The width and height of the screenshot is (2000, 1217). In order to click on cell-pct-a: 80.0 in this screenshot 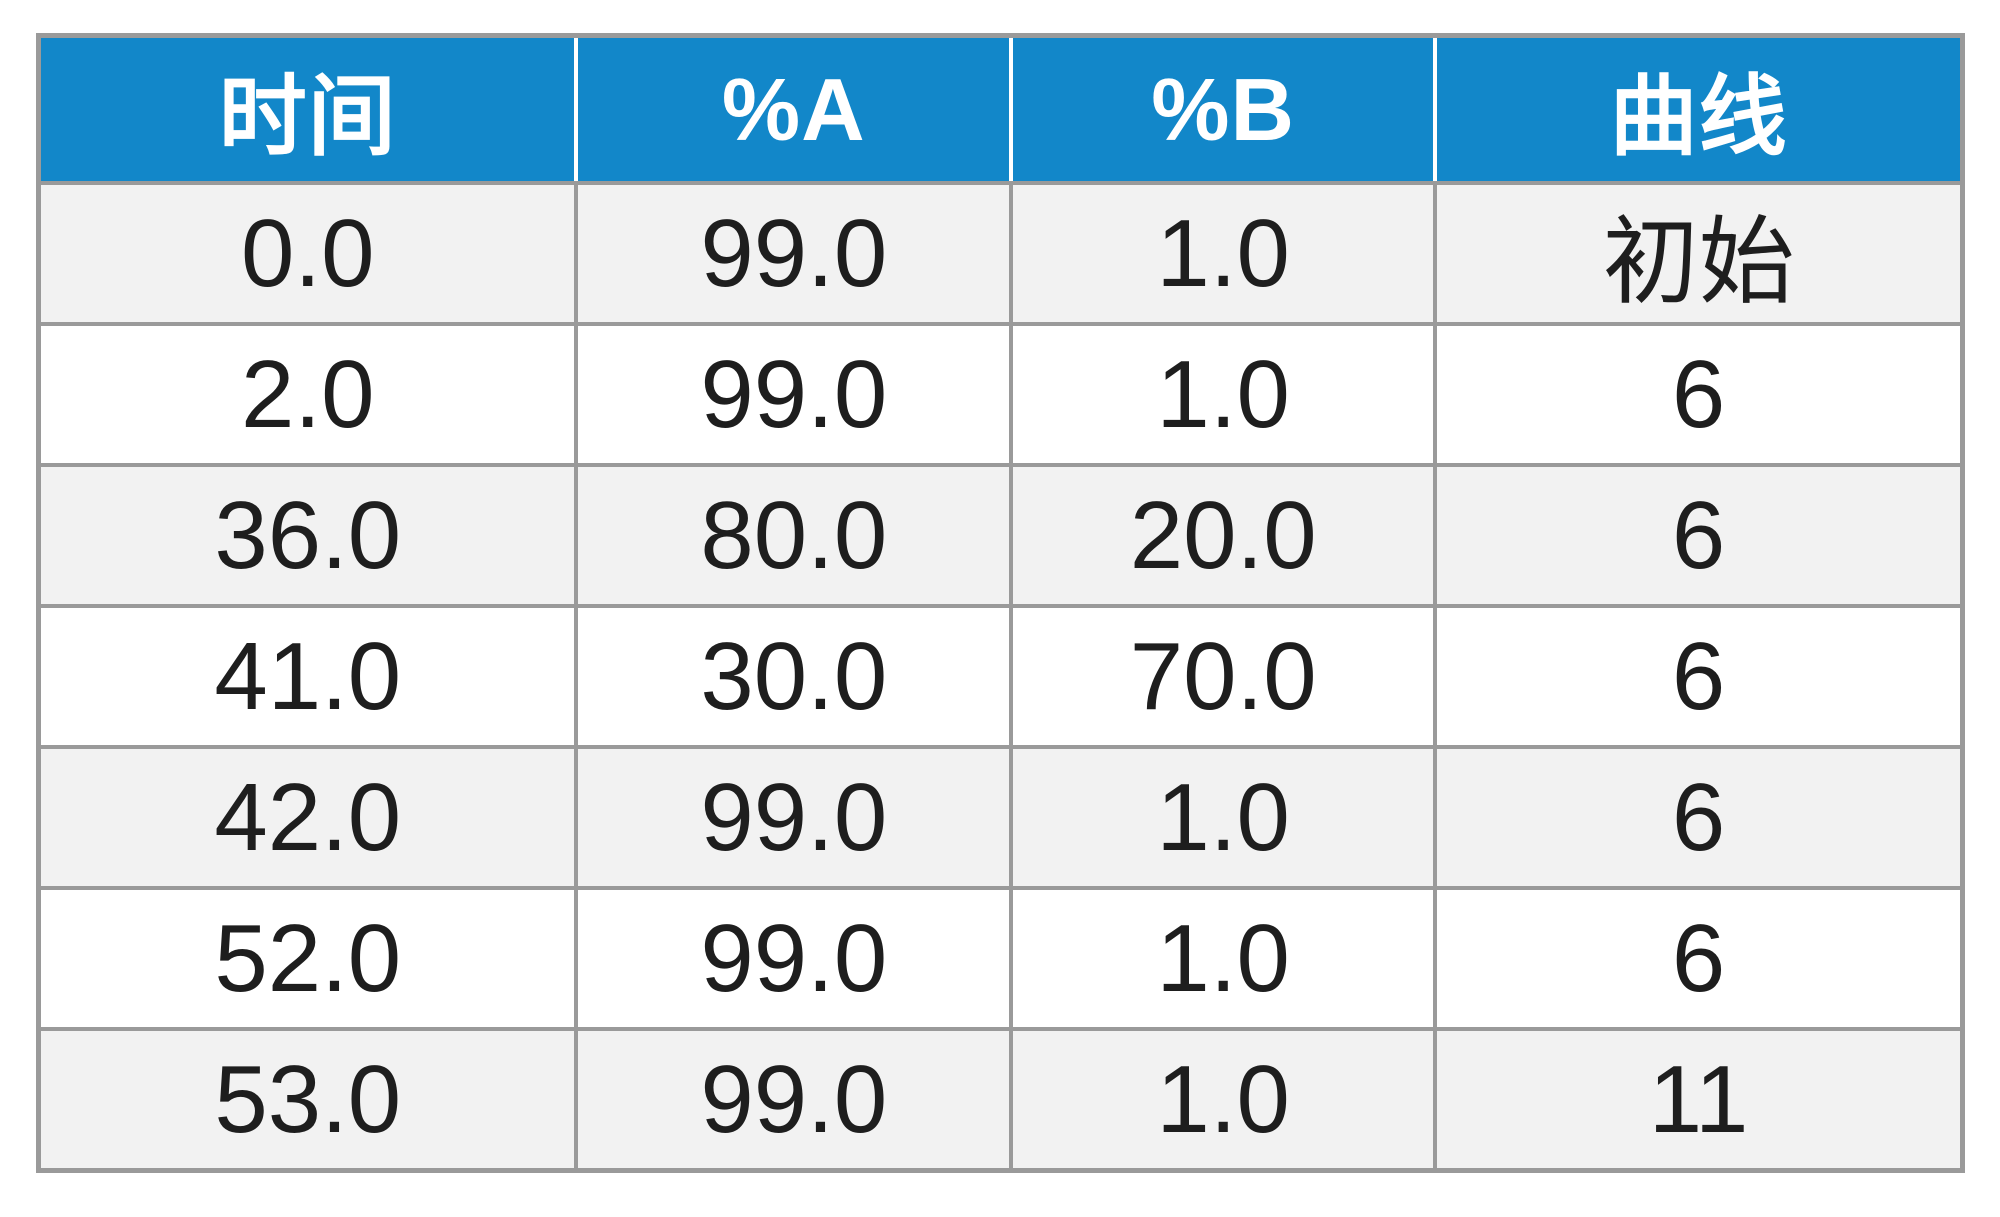, I will do `click(792, 533)`.